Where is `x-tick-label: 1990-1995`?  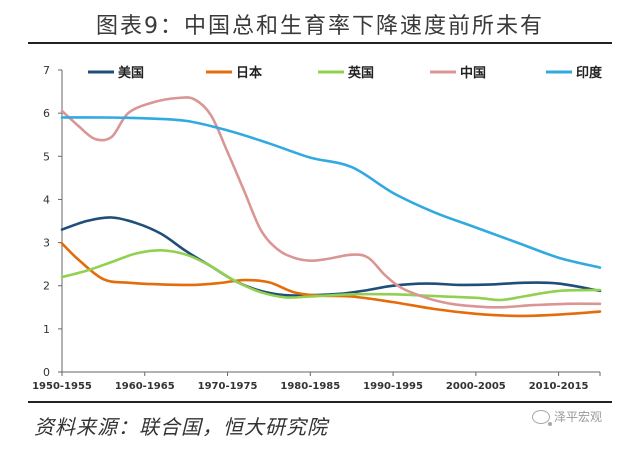 x-tick-label: 1990-1995 is located at coordinates (393, 386).